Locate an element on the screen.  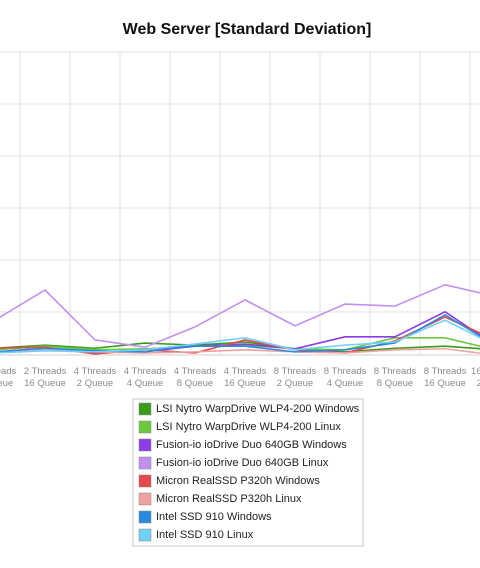
x-tick-label: 2 Threads 16 Queue is located at coordinates (45, 377).